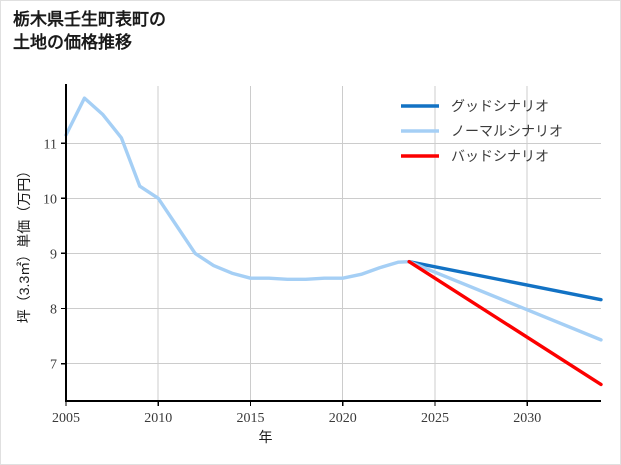  I want to click on legend-label-good: グッドシナリオ, so click(500, 107).